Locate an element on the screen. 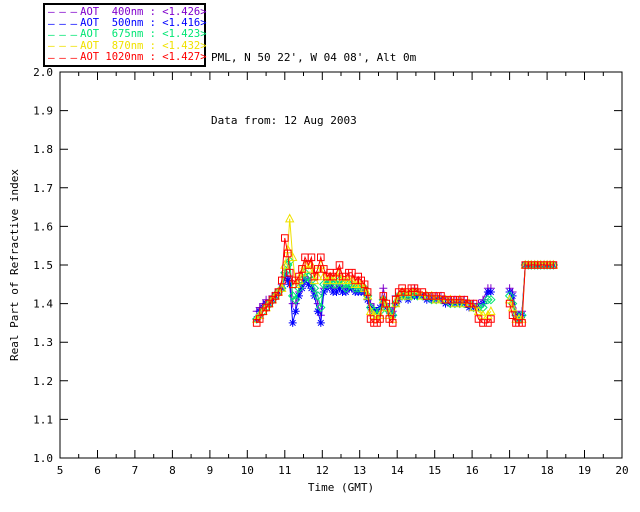 Image resolution: width=640 pixels, height=512 pixels. legend-label: AOT 1020nm : <1.427> is located at coordinates (143, 57).